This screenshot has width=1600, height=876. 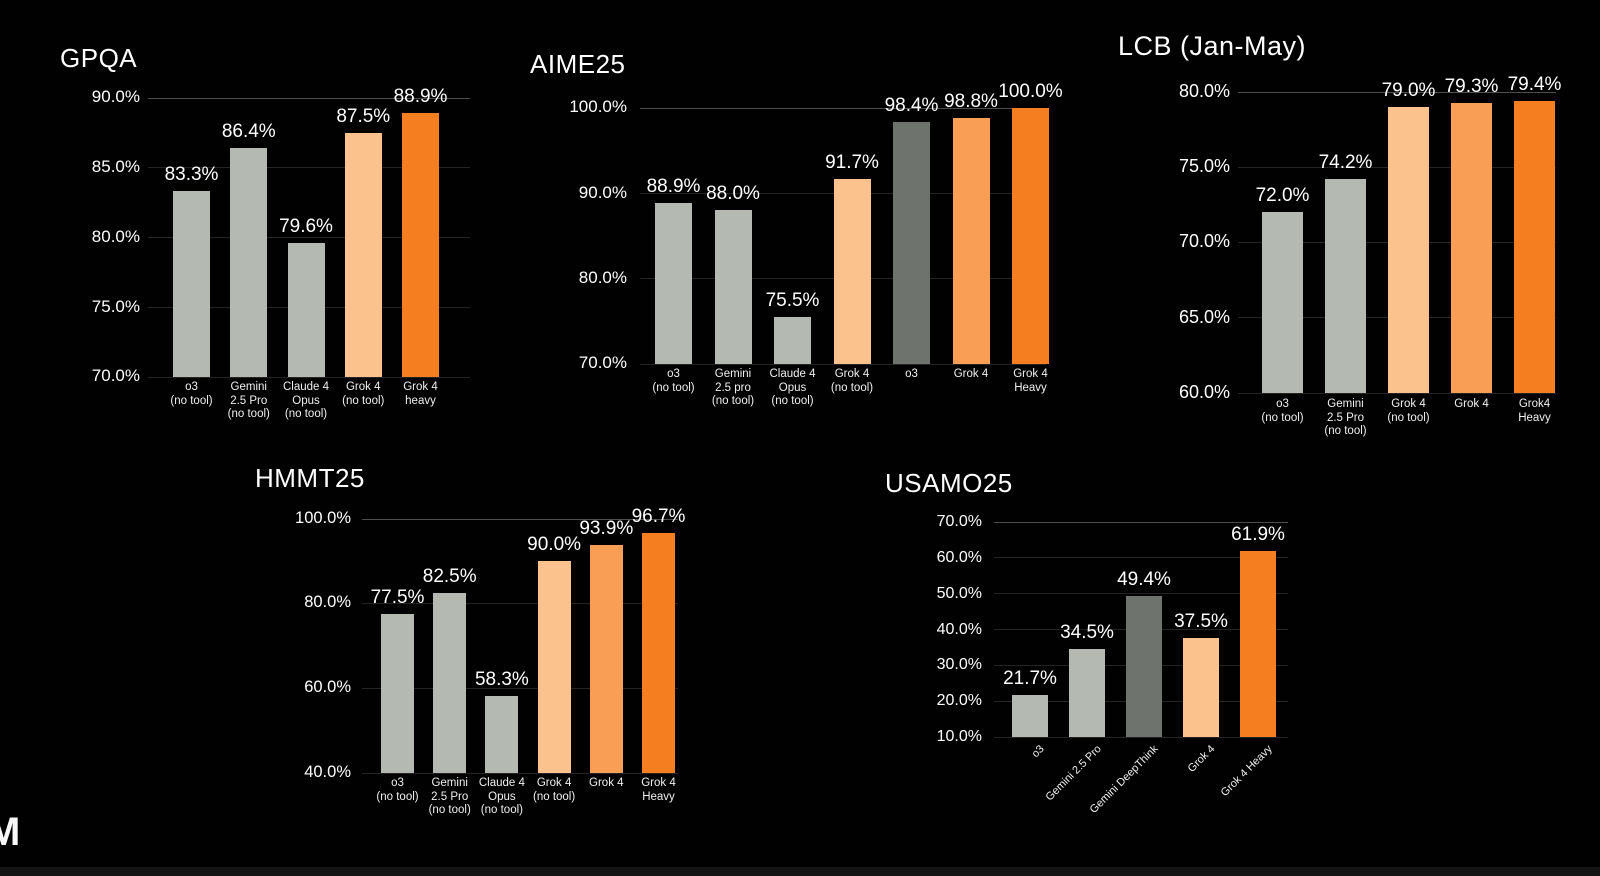 I want to click on usamo25-y-tick-label: 50.0%, so click(x=959, y=593).